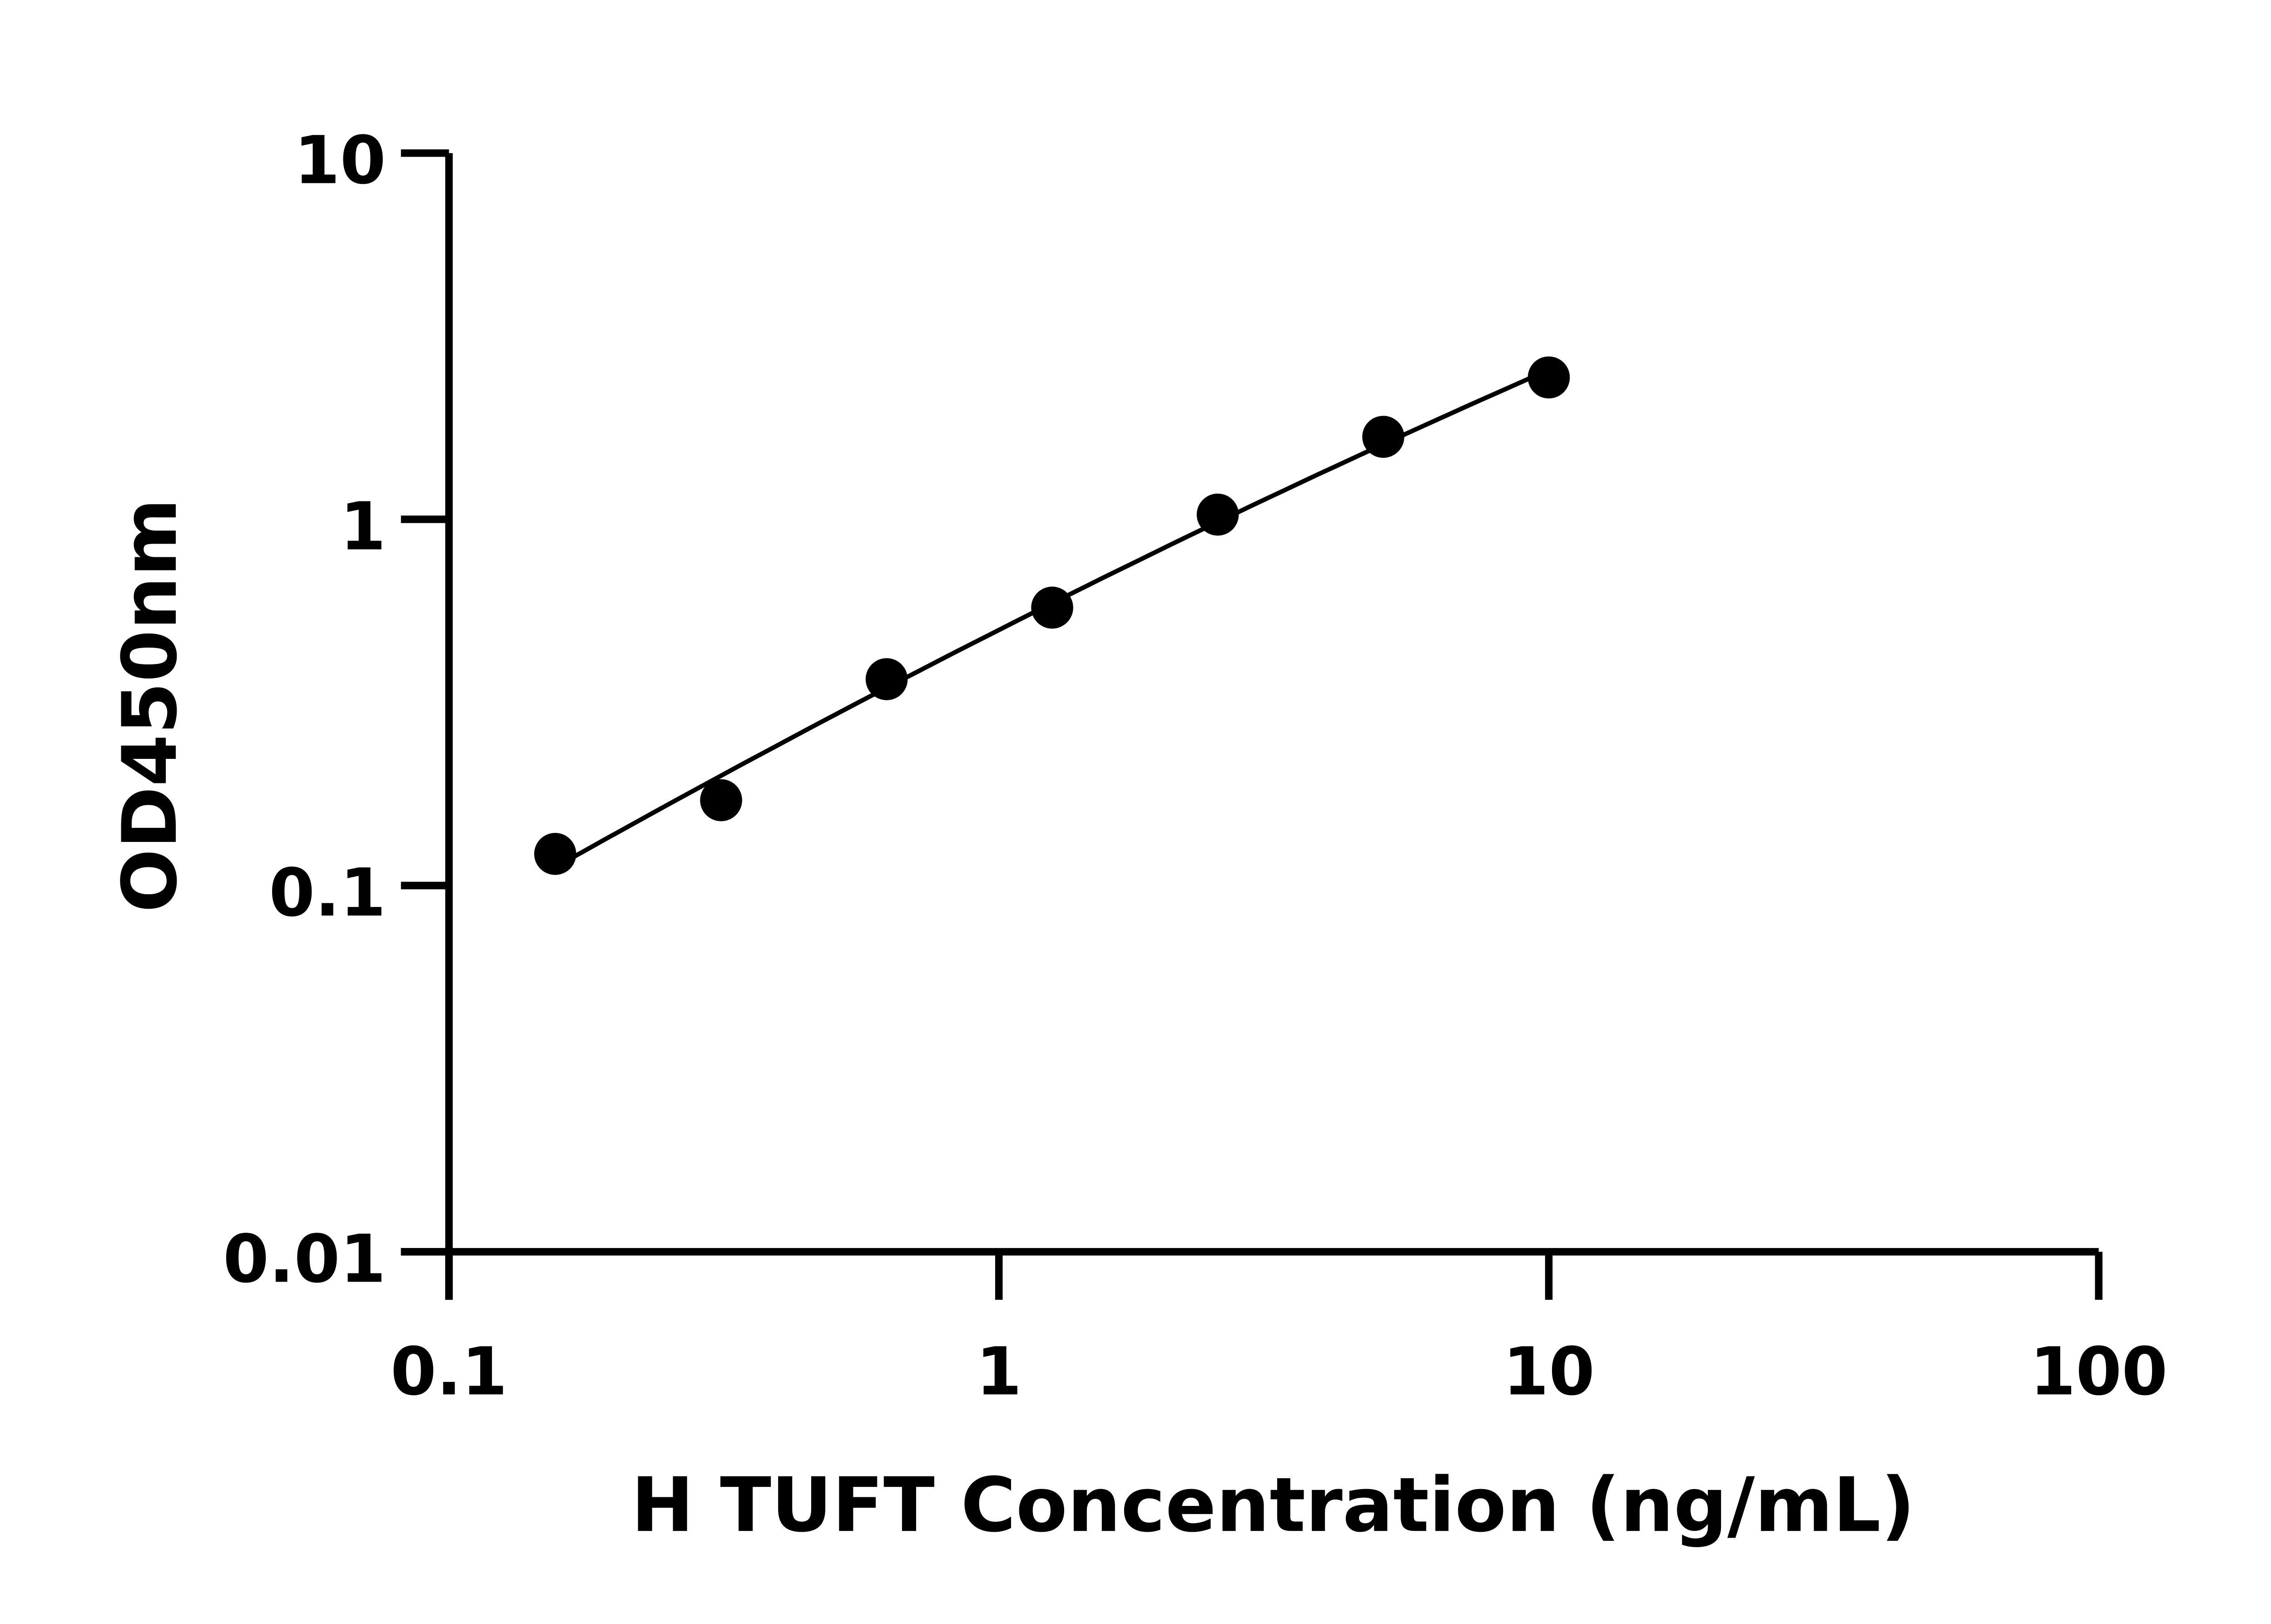 The width and height of the screenshot is (2271, 1624). Describe the element at coordinates (327, 893) in the screenshot. I see `y-tick-label: 0.1` at that location.